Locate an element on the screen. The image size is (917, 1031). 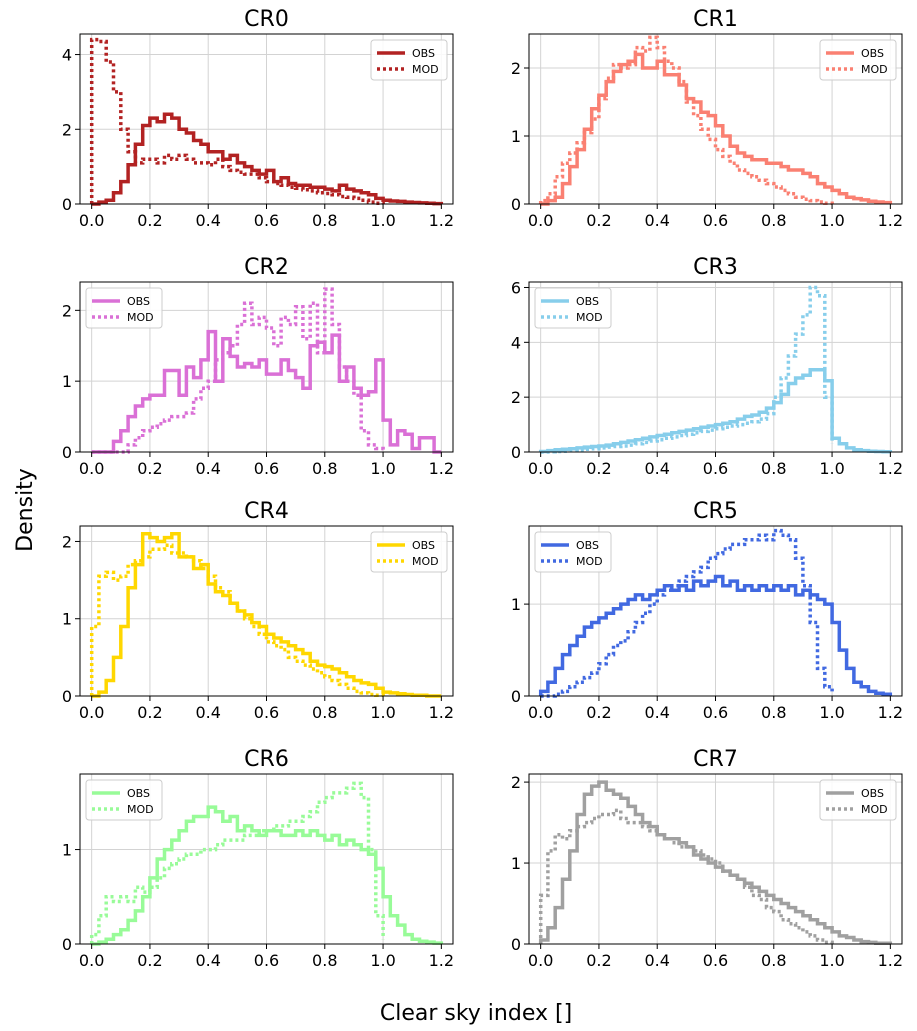
panel-title: CR6 is located at coordinates (266, 759).